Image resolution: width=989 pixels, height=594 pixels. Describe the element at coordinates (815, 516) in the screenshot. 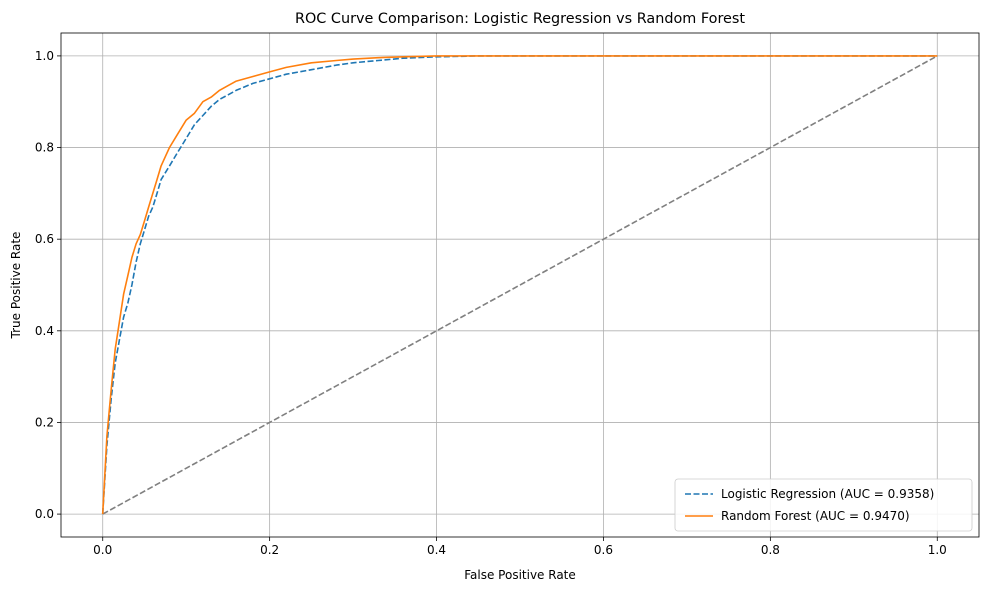

I see `legend-label: Random Forest (AUC = 0.9470)` at that location.